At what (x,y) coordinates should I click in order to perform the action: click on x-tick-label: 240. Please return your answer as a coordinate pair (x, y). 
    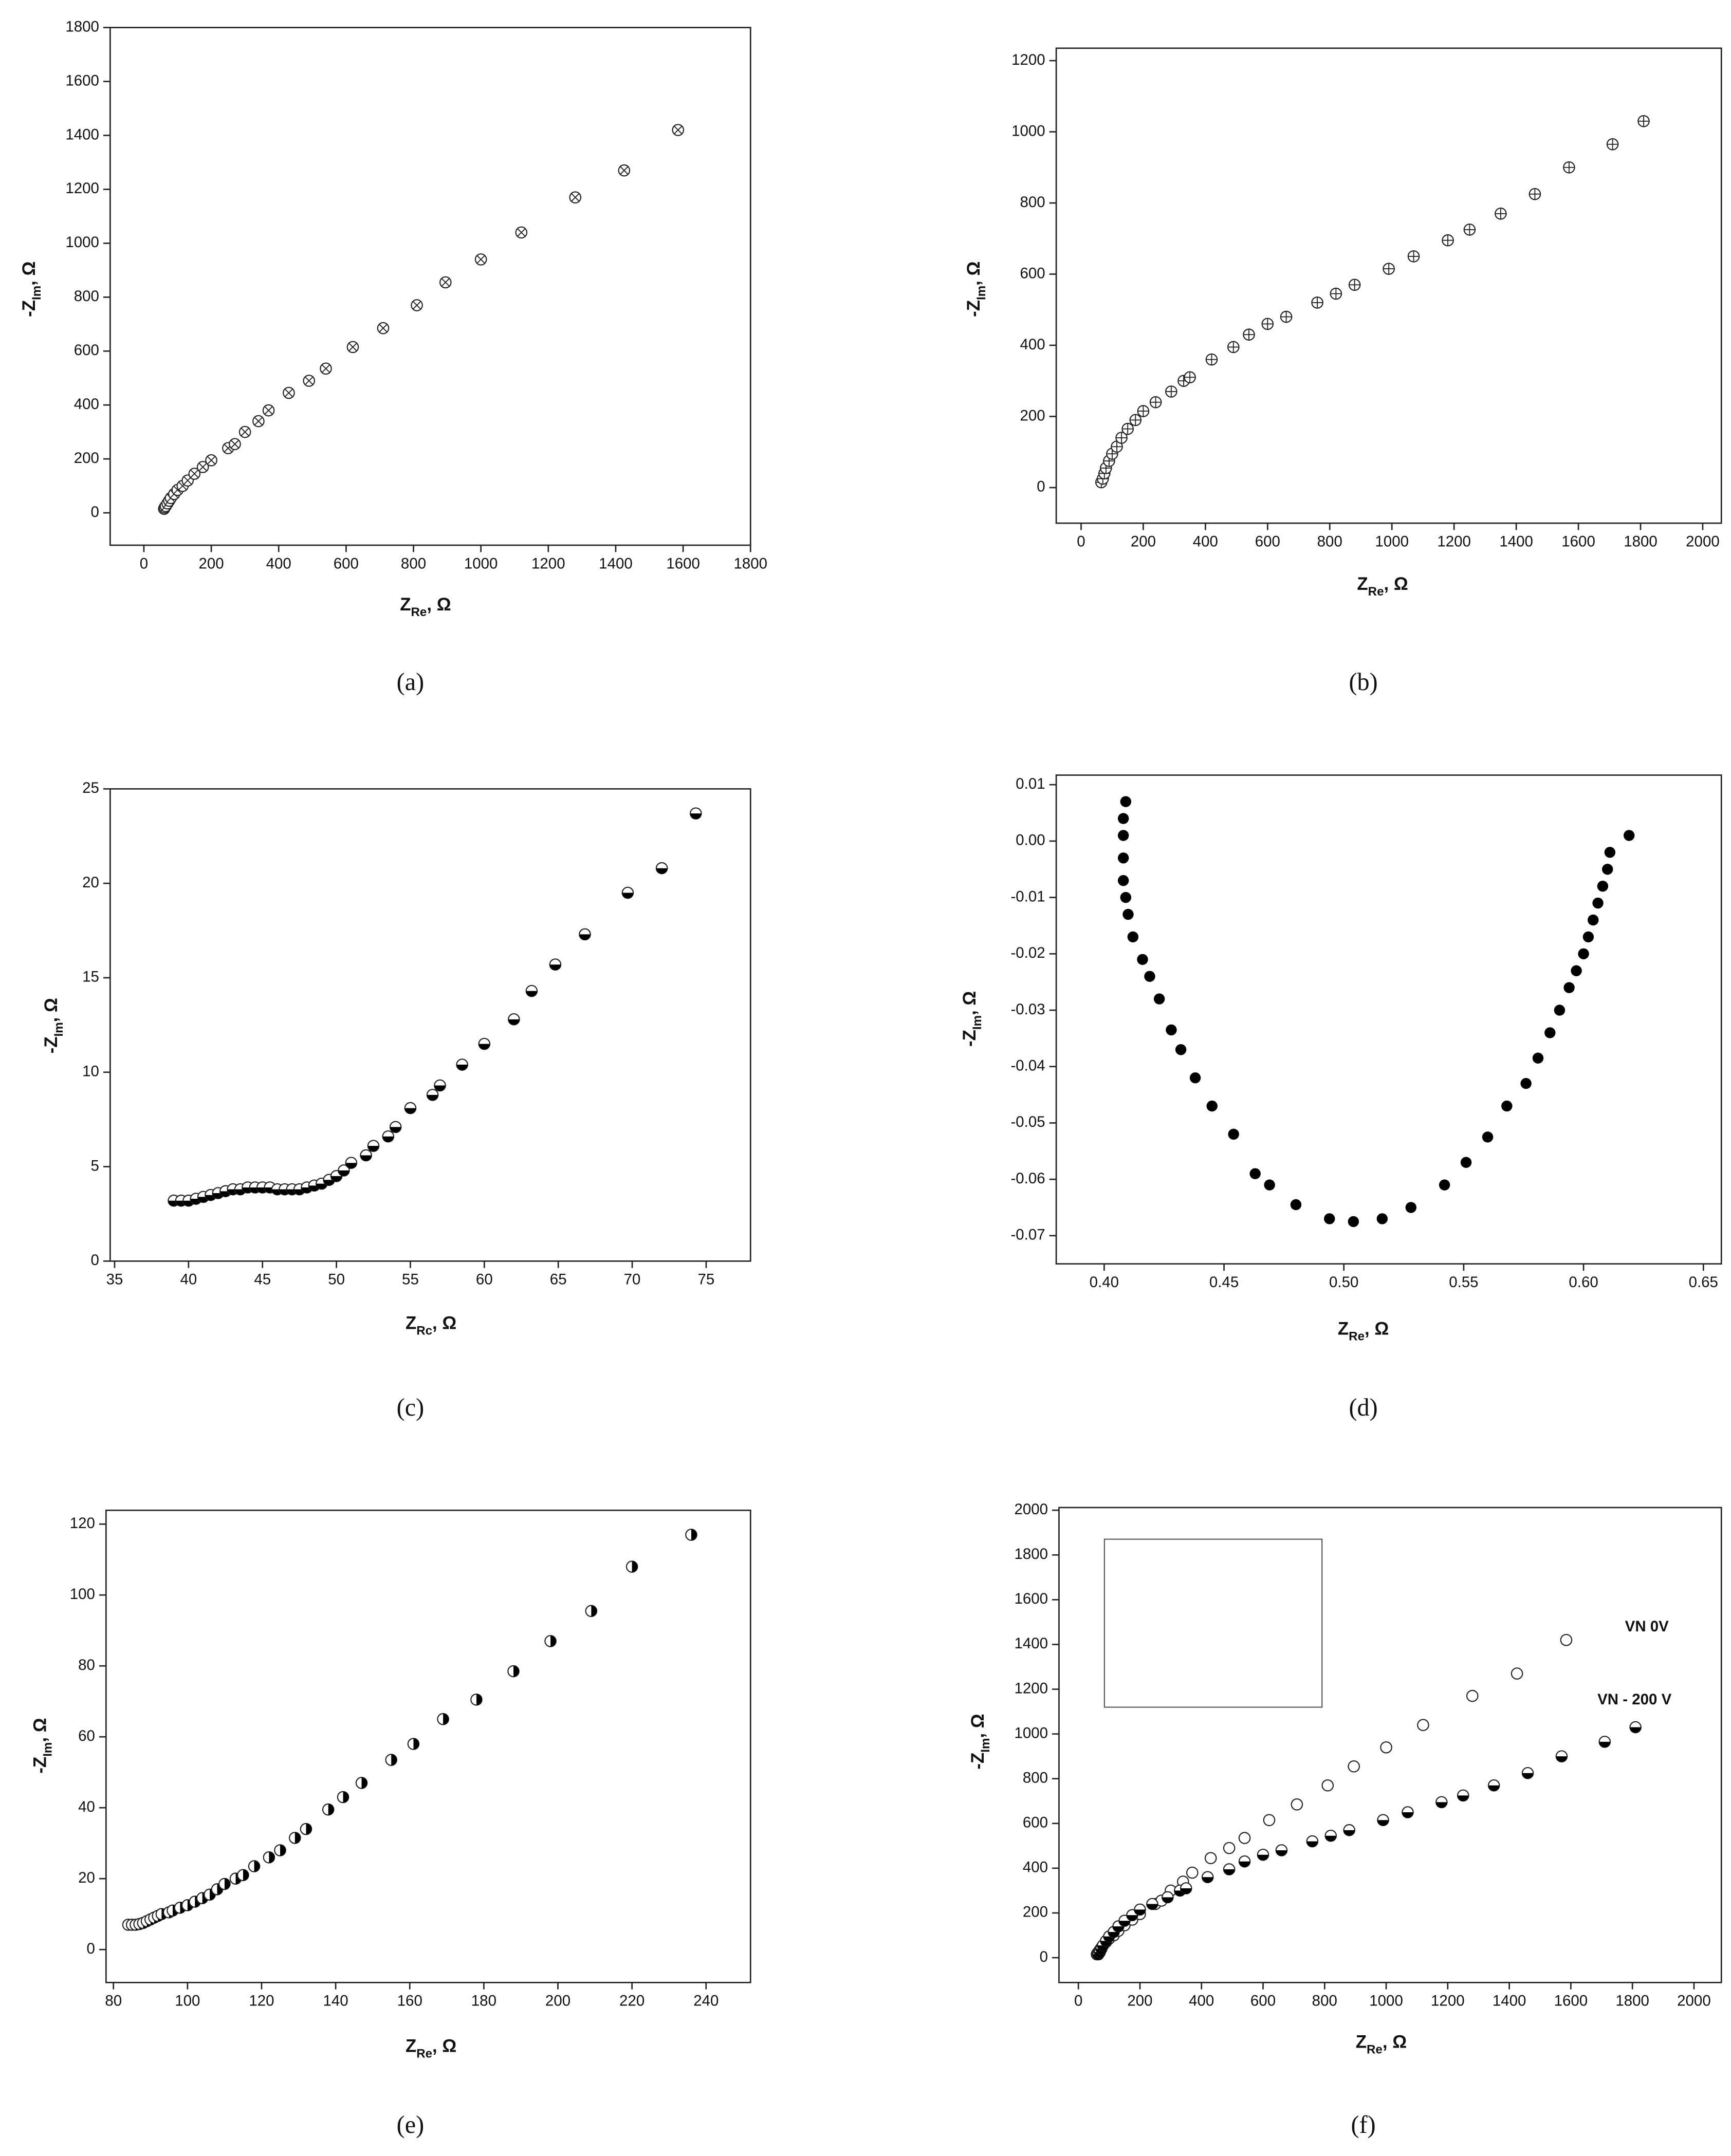
    Looking at the image, I should click on (706, 2001).